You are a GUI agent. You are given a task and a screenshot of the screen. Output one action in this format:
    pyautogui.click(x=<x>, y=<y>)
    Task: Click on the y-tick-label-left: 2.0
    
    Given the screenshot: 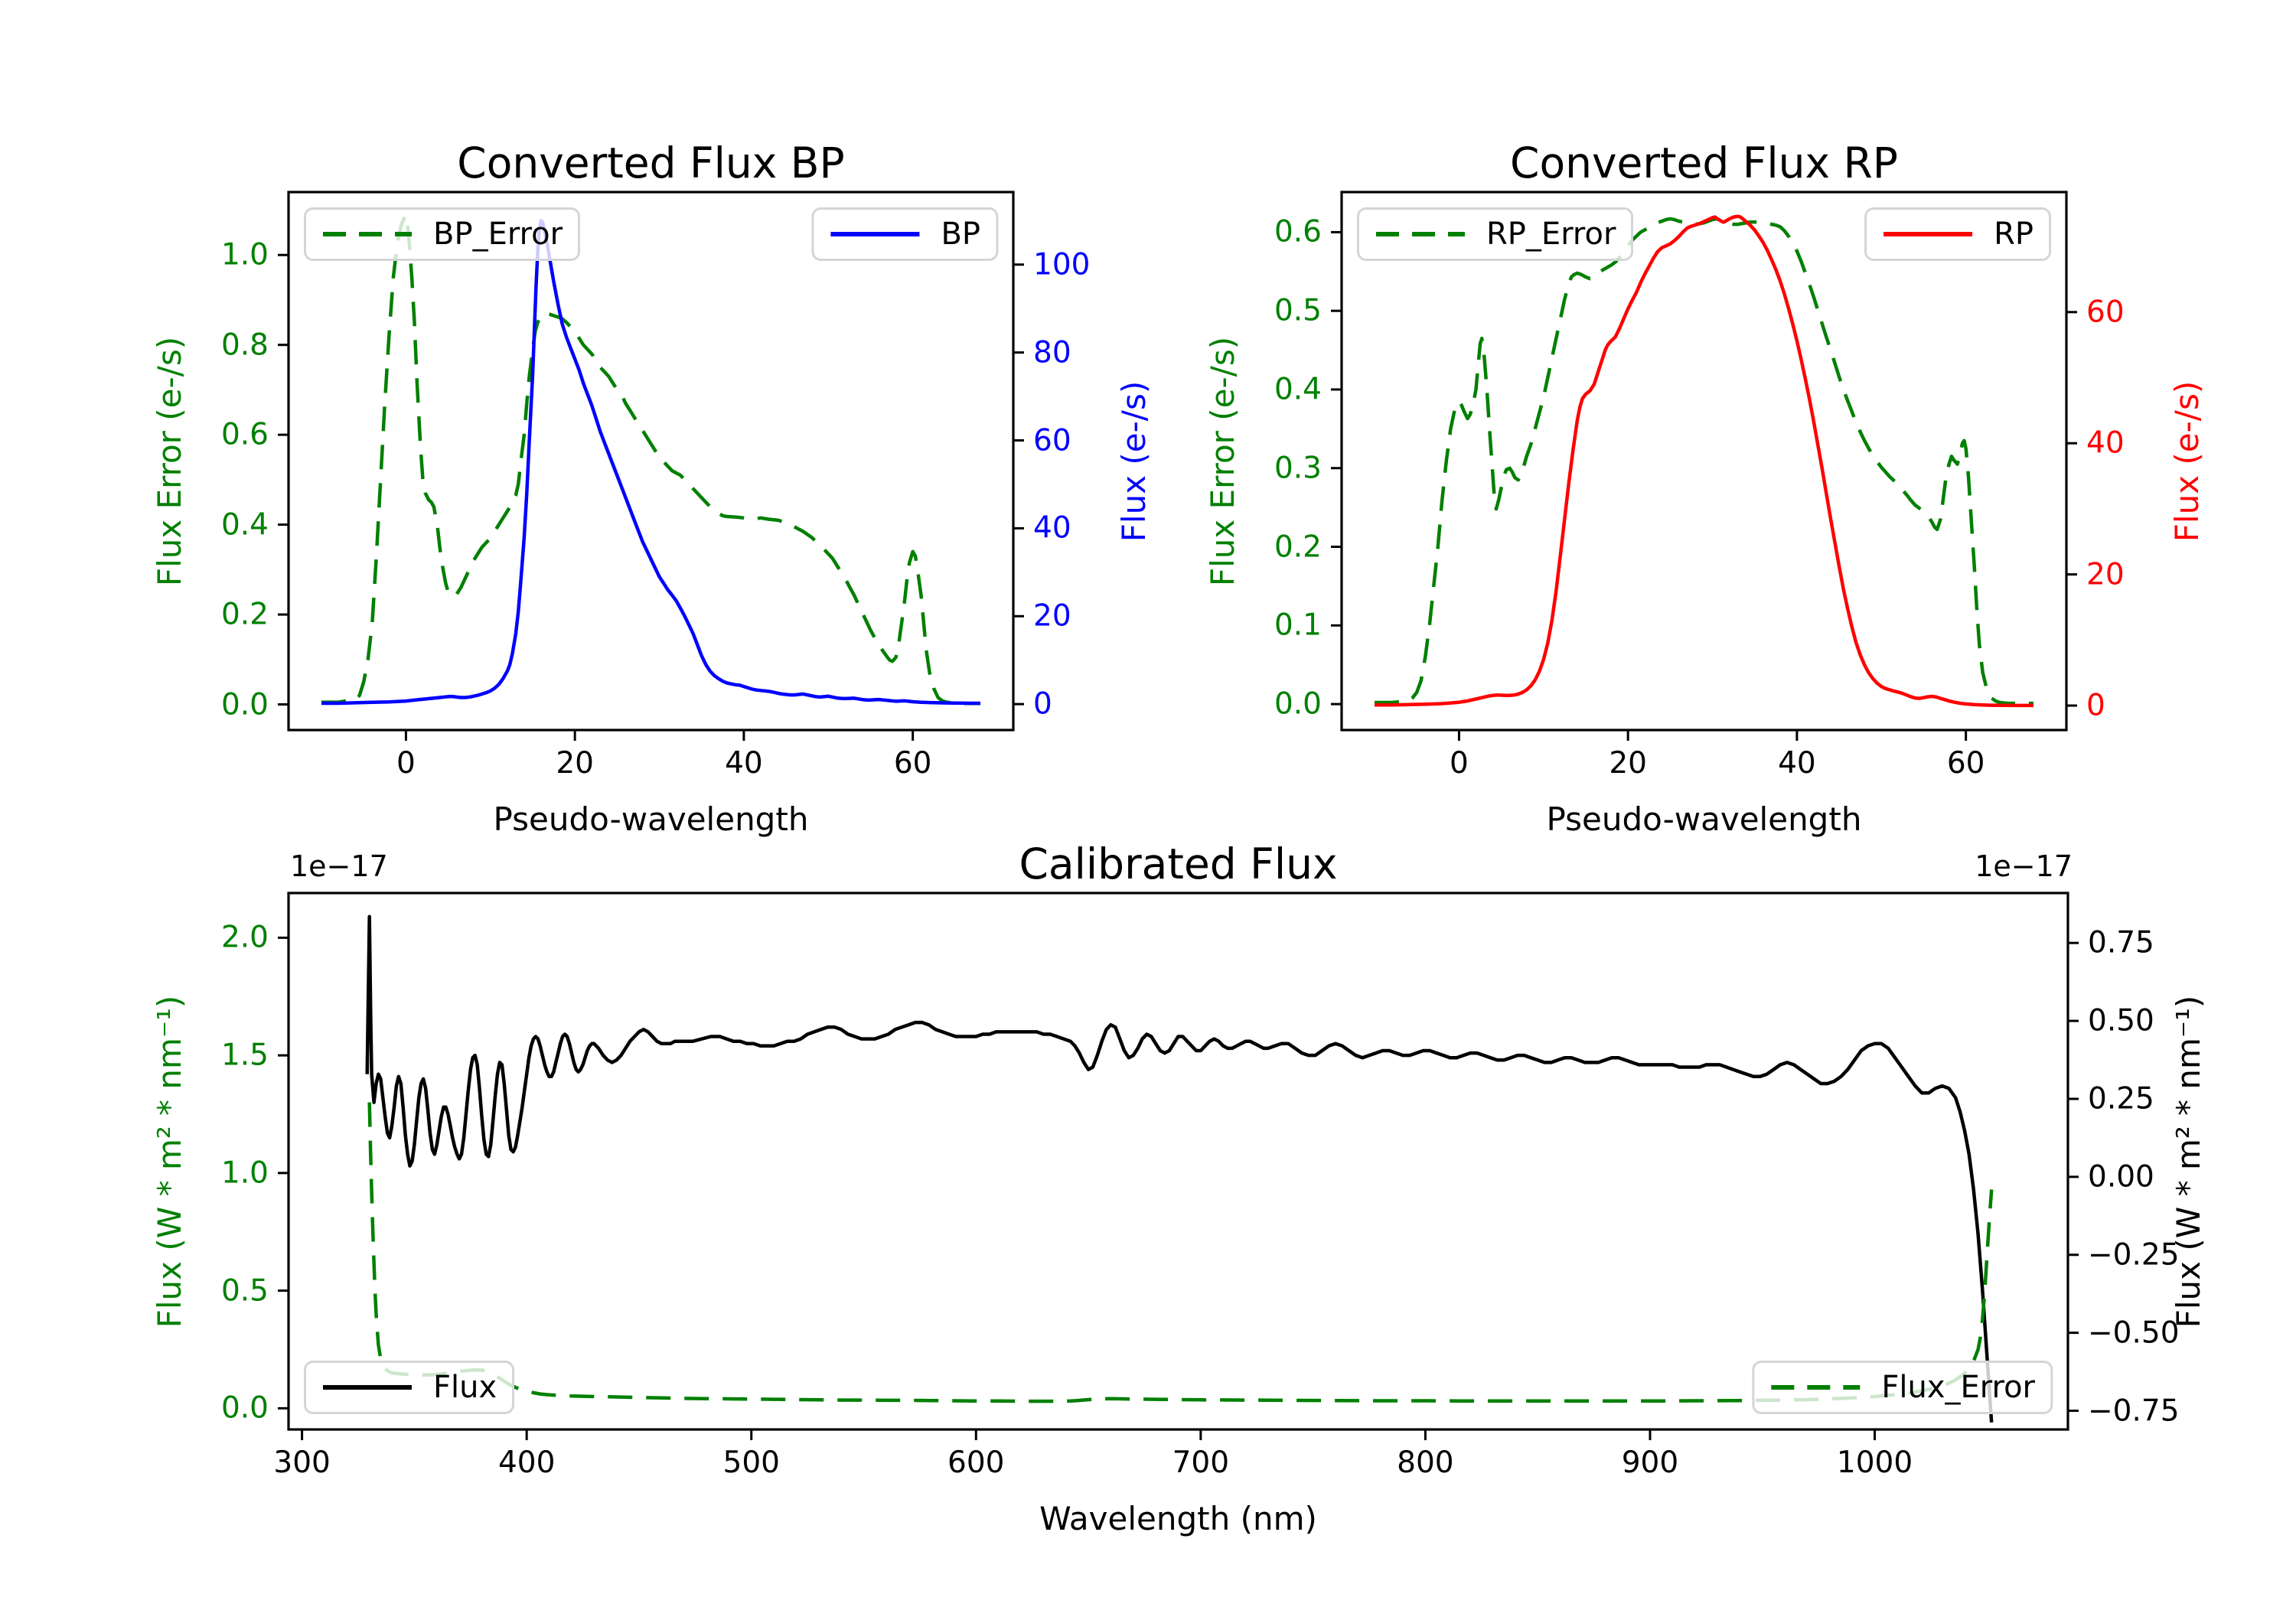 What is the action you would take?
    pyautogui.click(x=244, y=937)
    